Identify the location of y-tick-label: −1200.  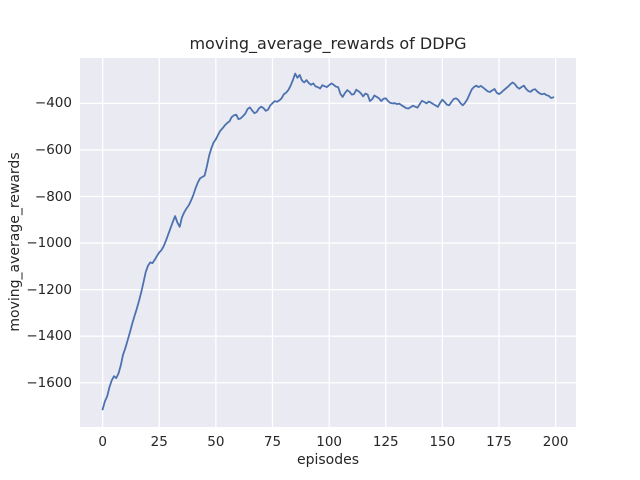
(49, 289).